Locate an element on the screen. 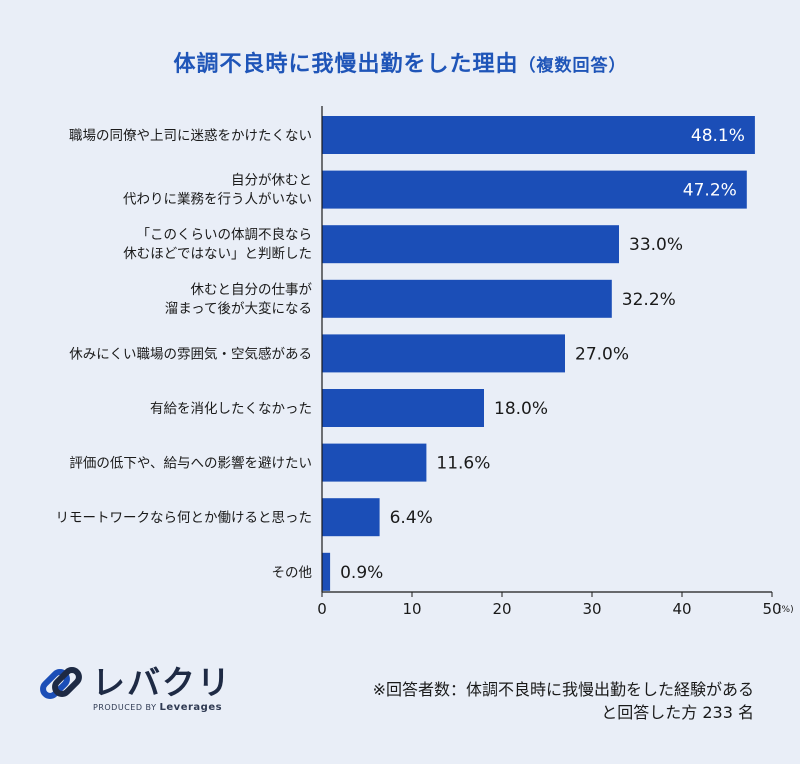 This screenshot has width=800, height=764. x-tick-label: 30 is located at coordinates (591, 609).